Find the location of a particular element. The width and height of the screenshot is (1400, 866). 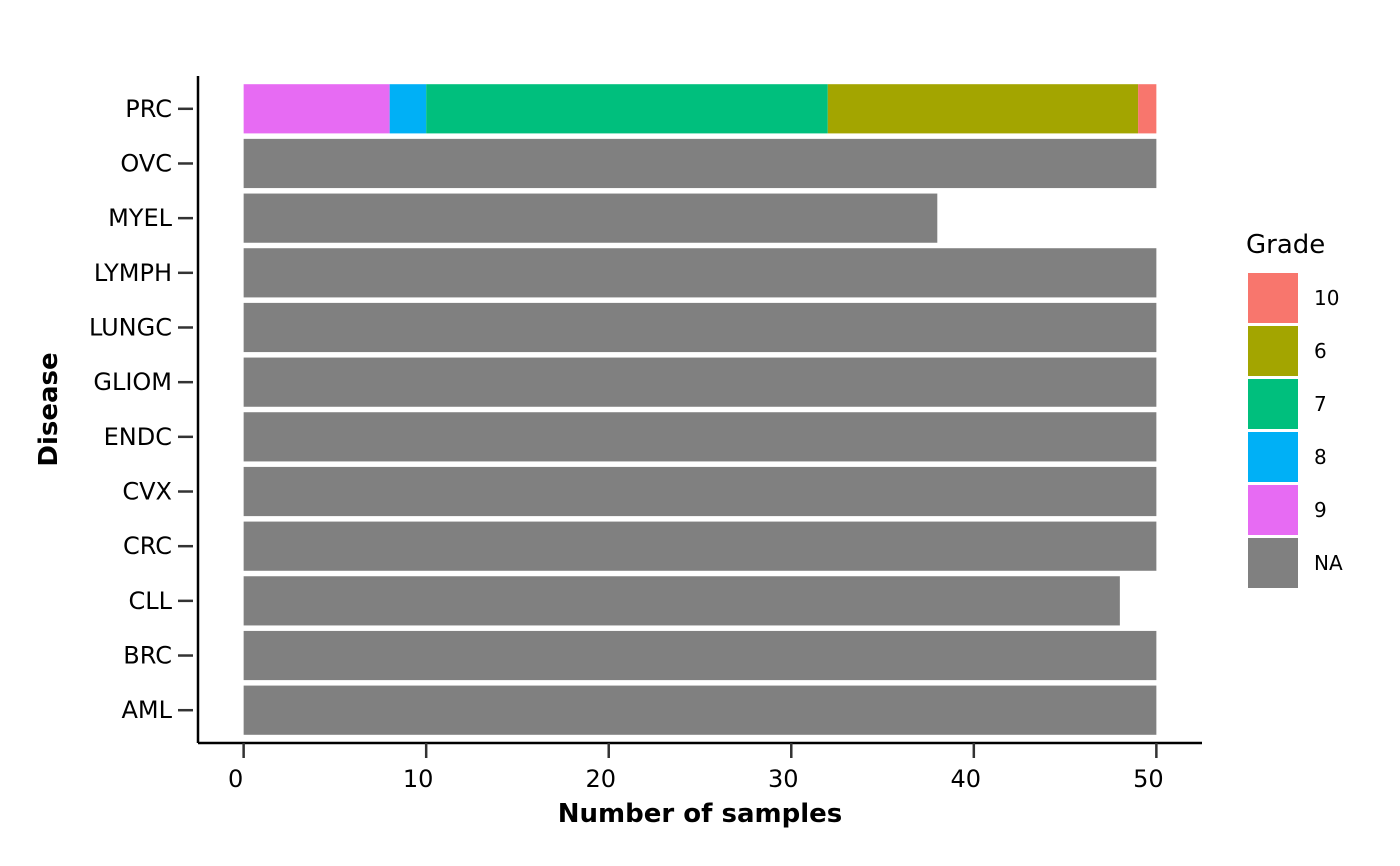

x-axis-title: Number of samples is located at coordinates (700, 814).